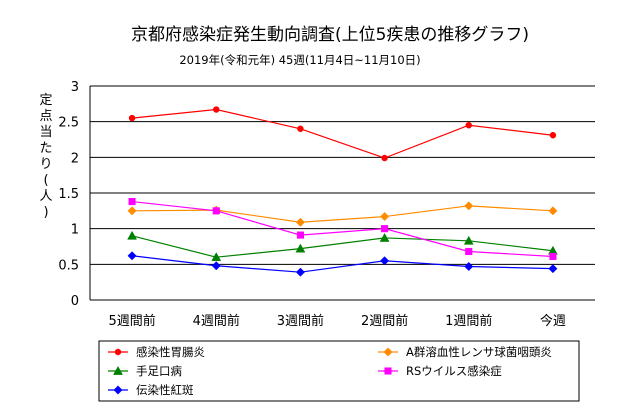  What do you see at coordinates (159, 371) in the screenshot?
I see `legend-label: 手足口病` at bounding box center [159, 371].